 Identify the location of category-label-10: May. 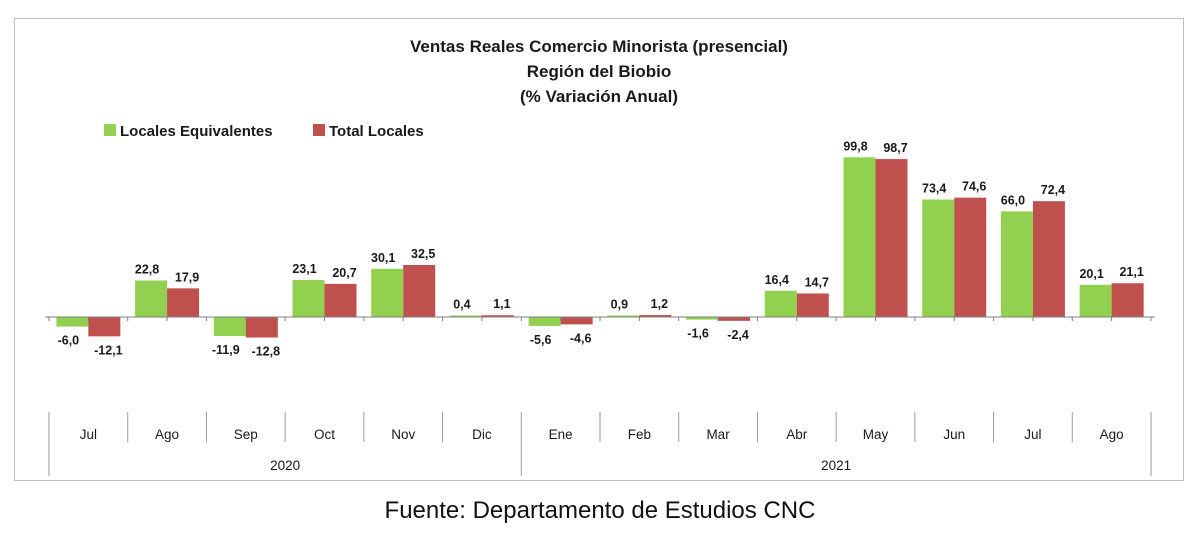
(876, 434).